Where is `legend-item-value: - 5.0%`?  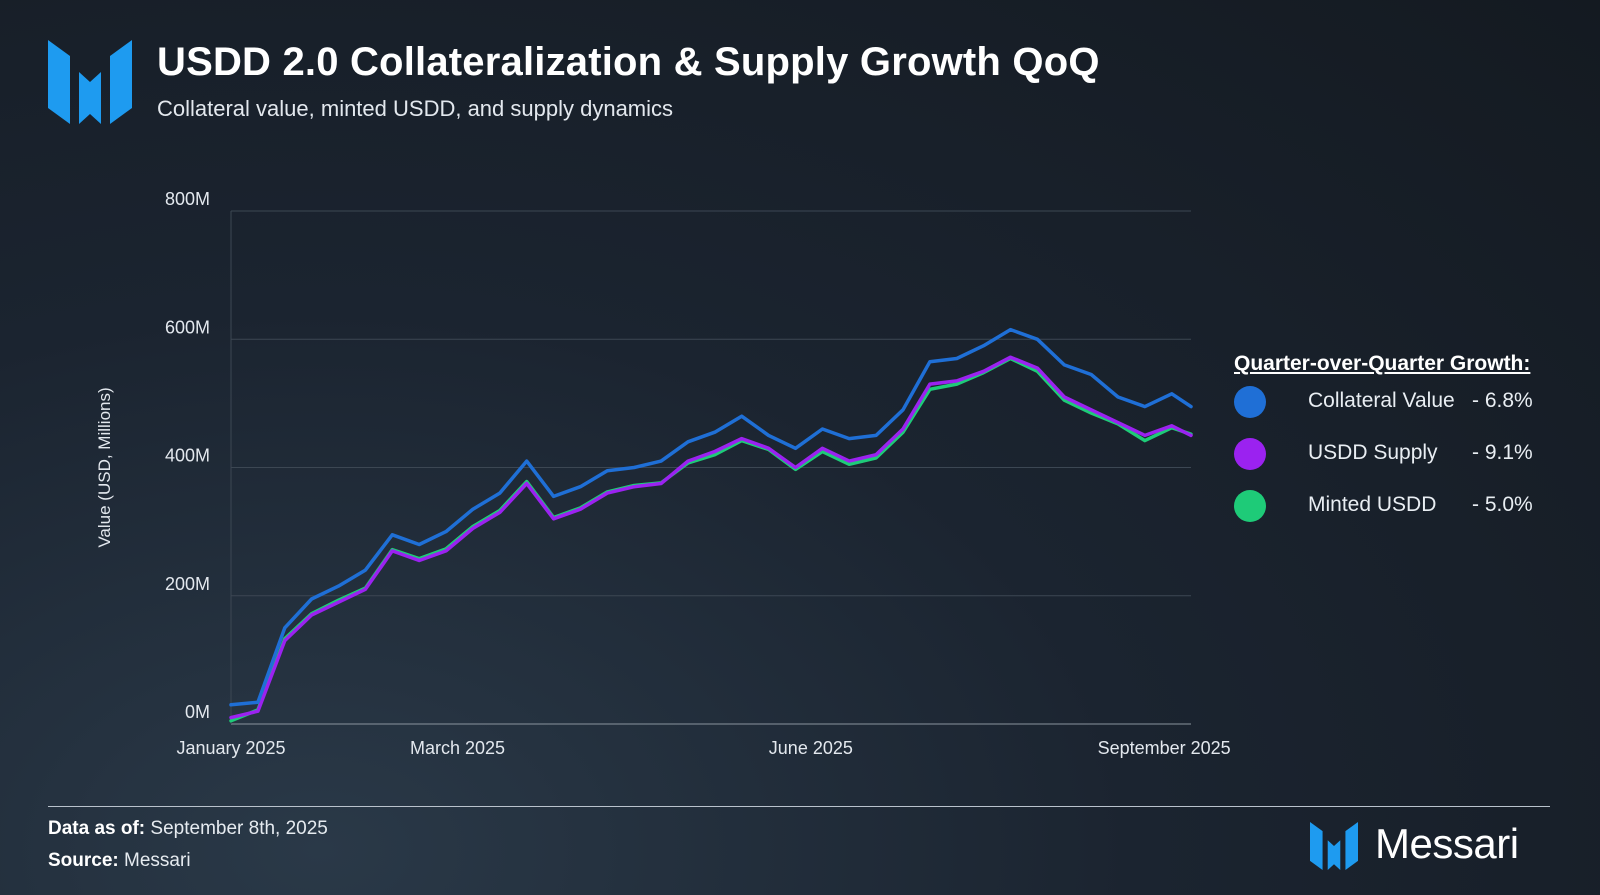 legend-item-value: - 5.0% is located at coordinates (1502, 504).